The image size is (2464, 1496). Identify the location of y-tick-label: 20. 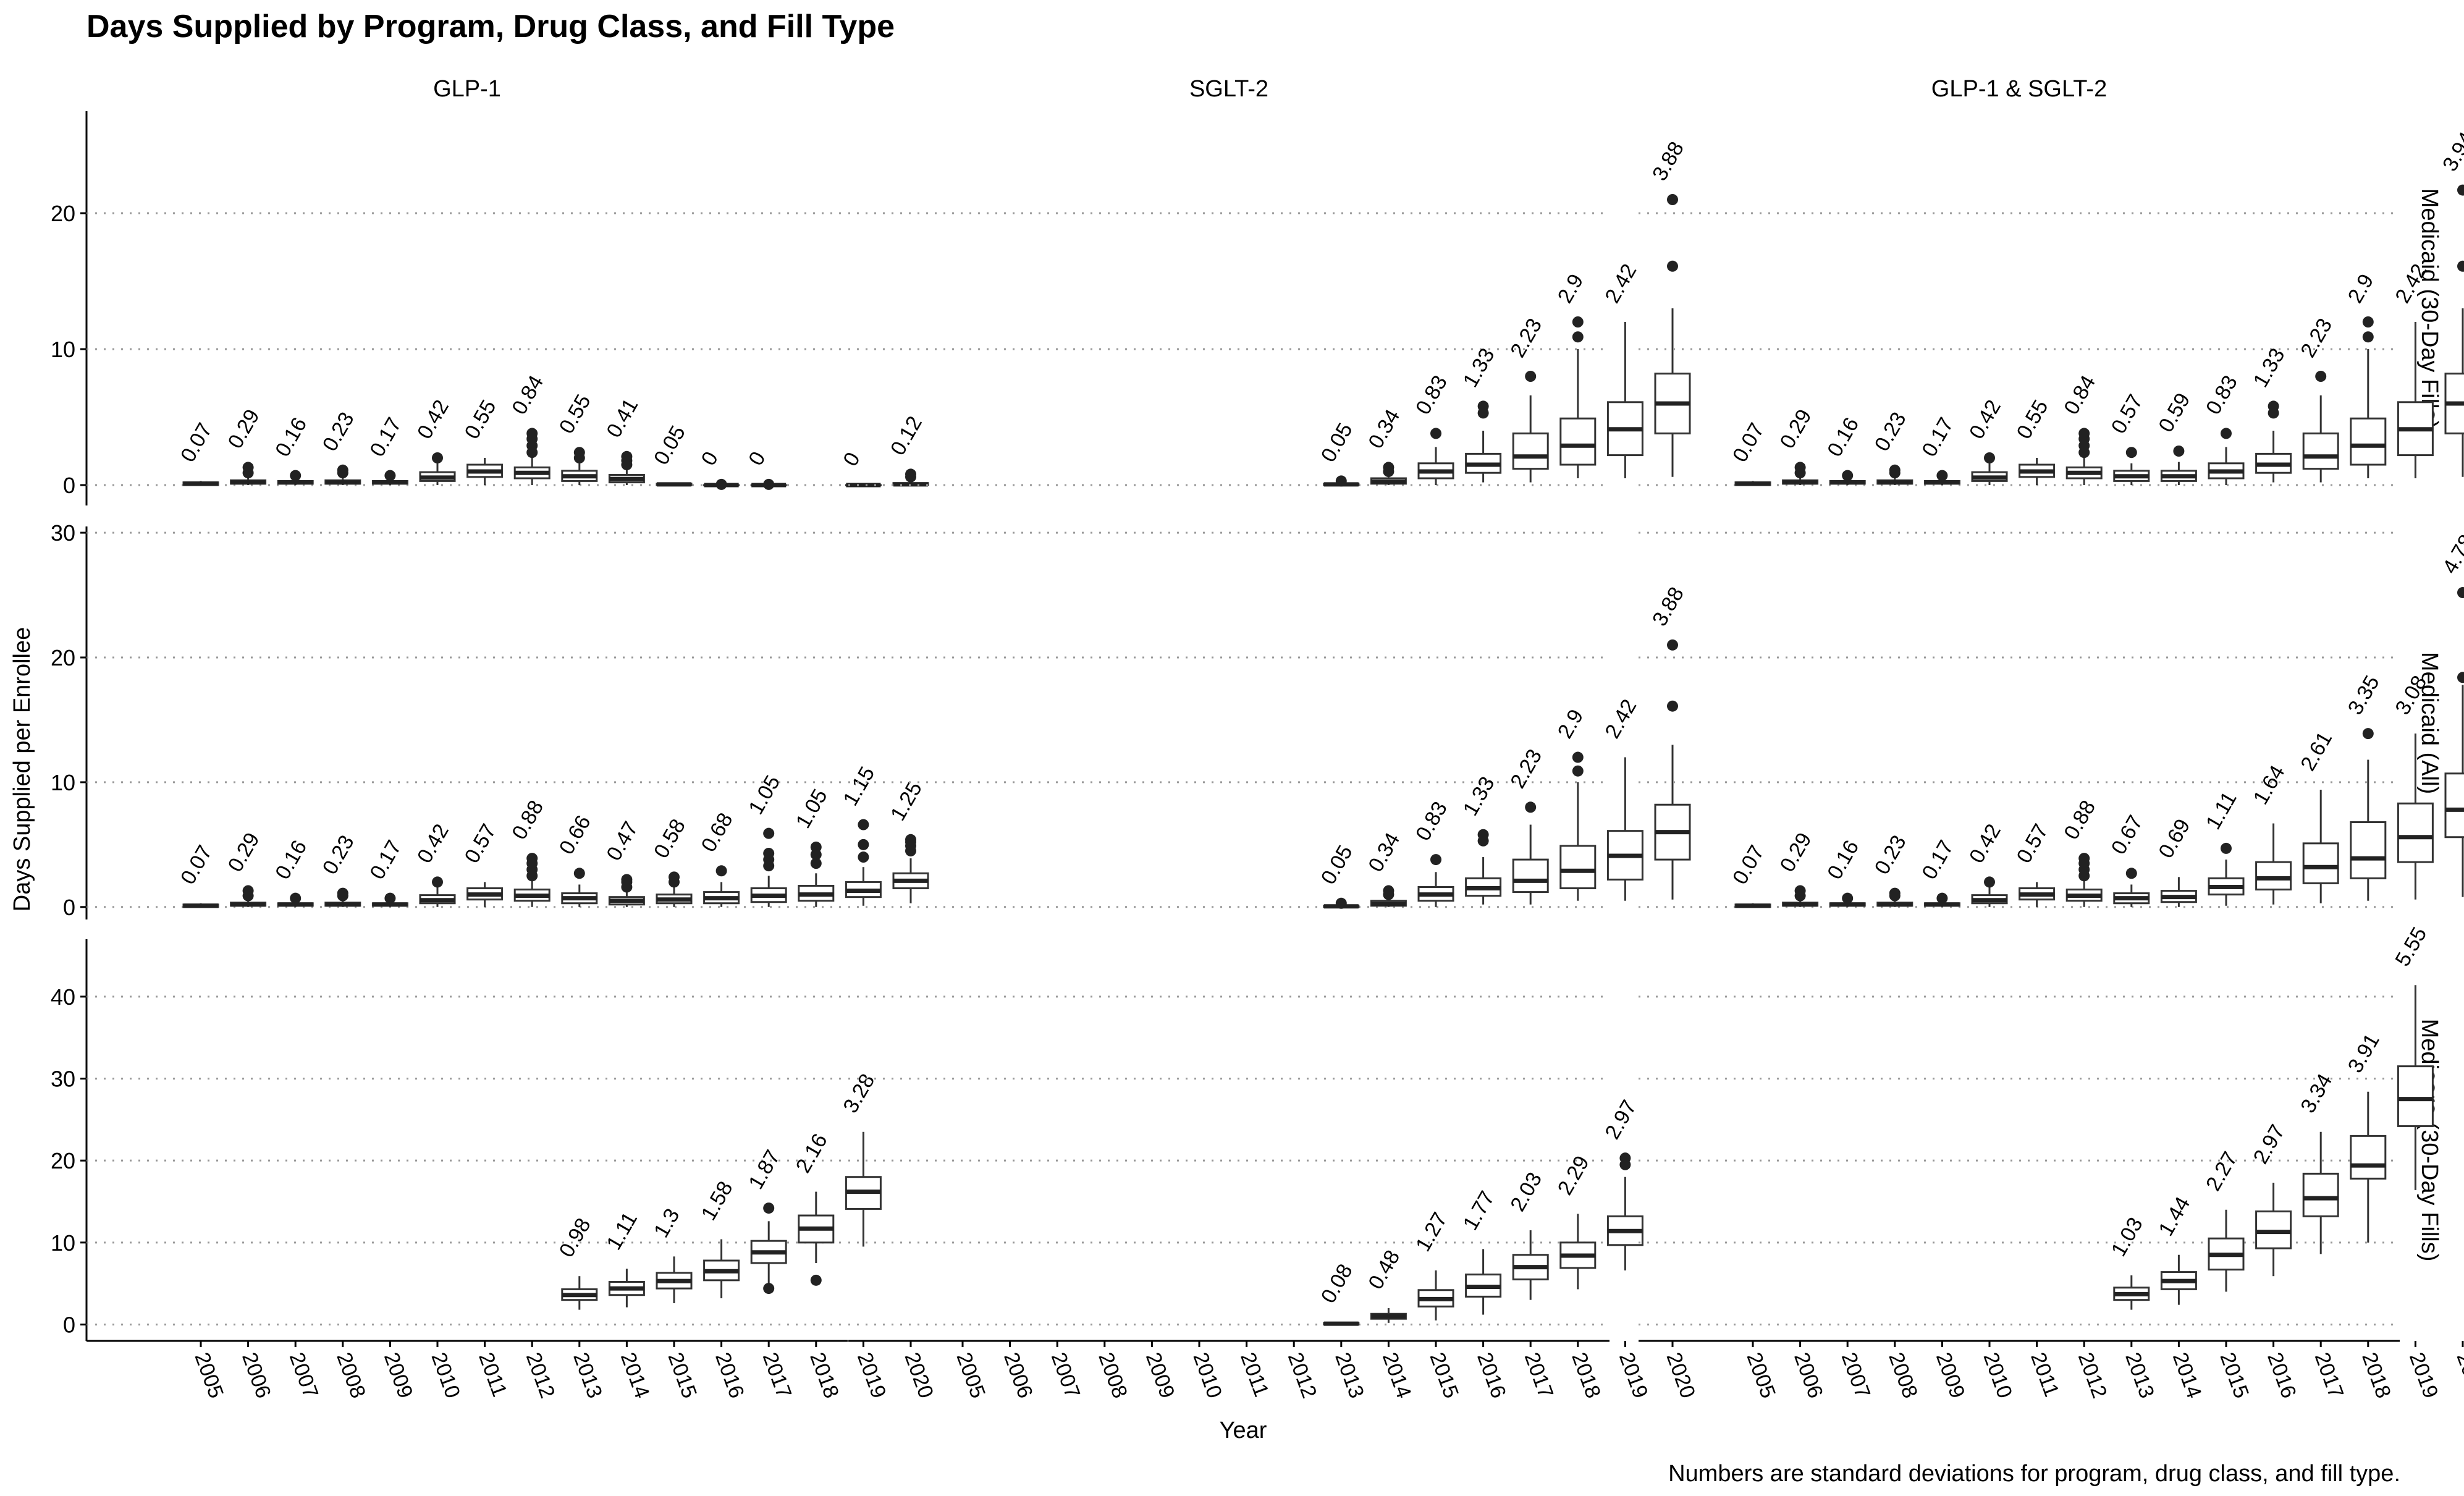
(63, 213).